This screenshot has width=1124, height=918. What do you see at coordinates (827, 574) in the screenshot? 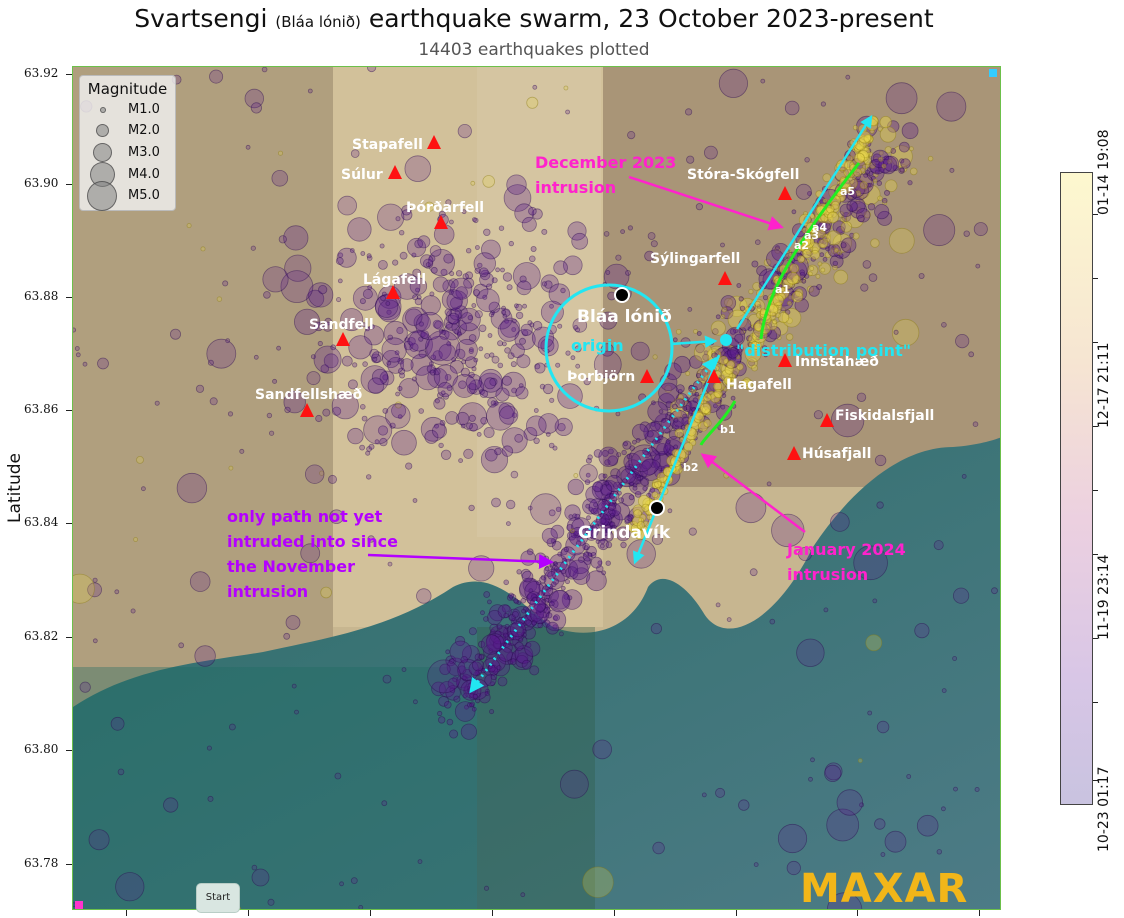
I see `annotation-january-line2: intrusion` at bounding box center [827, 574].